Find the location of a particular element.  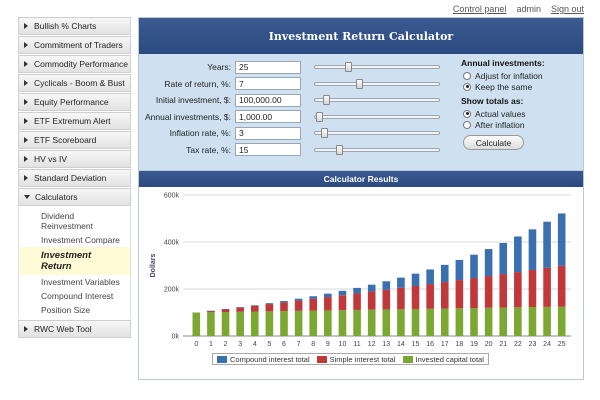

radio-label: Keep the same is located at coordinates (504, 86).